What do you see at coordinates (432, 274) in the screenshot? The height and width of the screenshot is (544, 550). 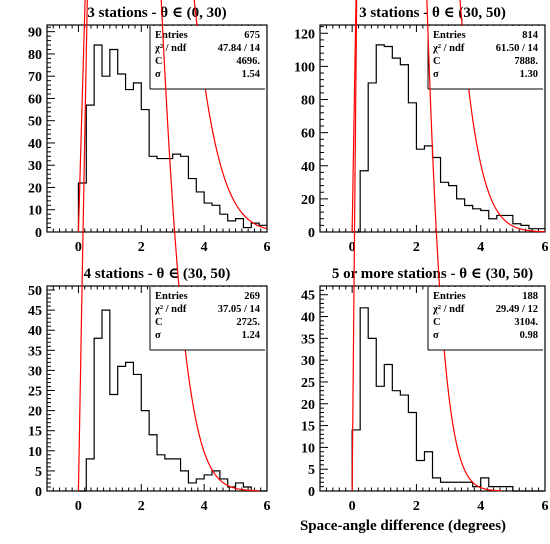 I see `panel-title: 5 or more stations - θ ∈ (30, 50)` at bounding box center [432, 274].